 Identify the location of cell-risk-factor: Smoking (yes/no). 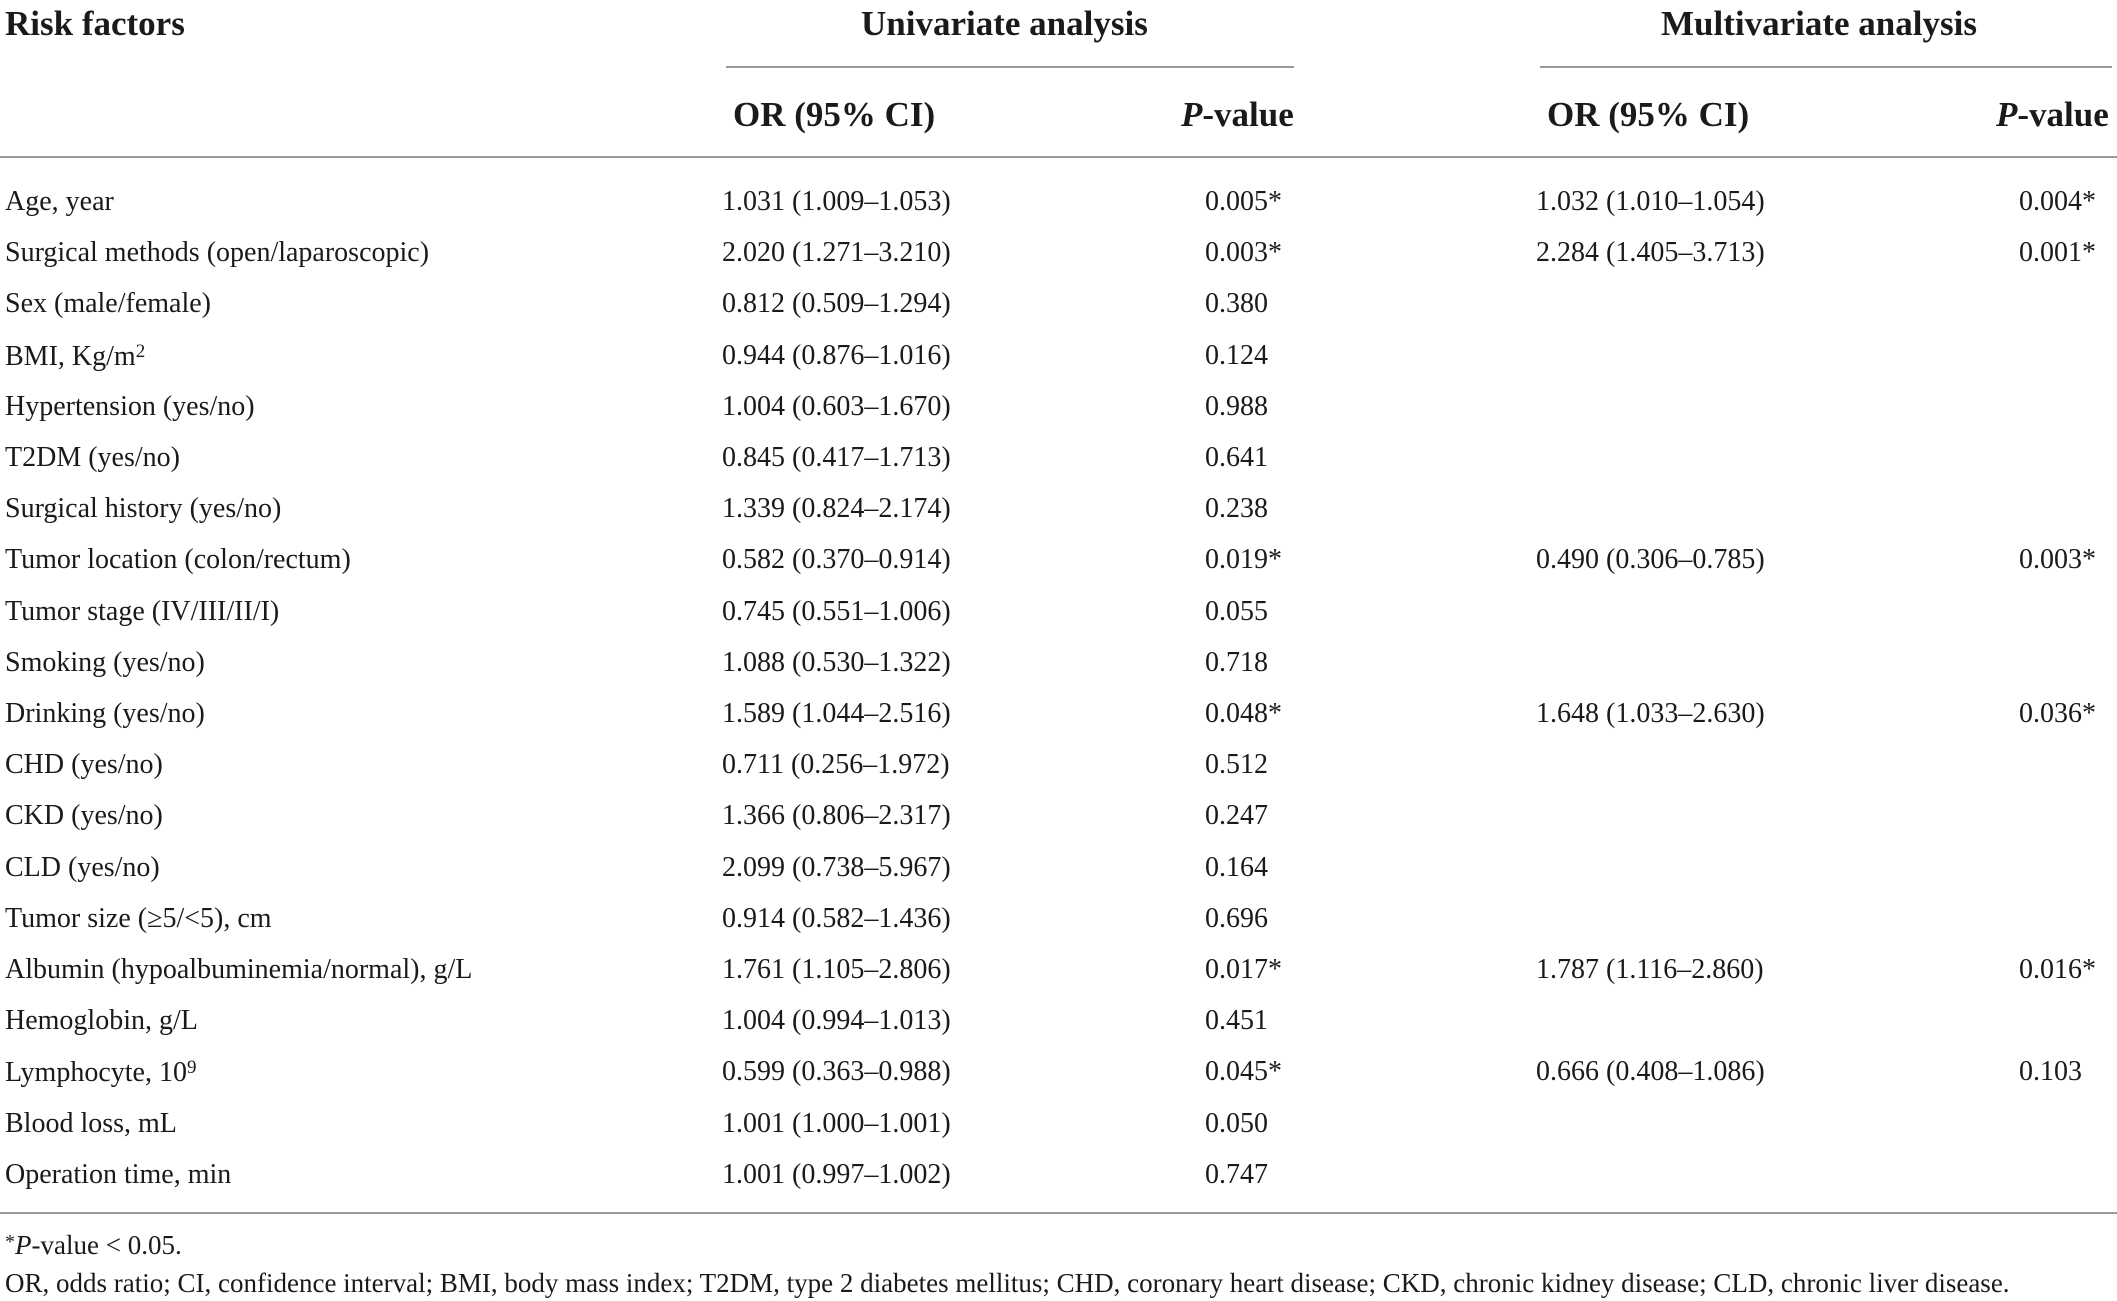
(105, 662).